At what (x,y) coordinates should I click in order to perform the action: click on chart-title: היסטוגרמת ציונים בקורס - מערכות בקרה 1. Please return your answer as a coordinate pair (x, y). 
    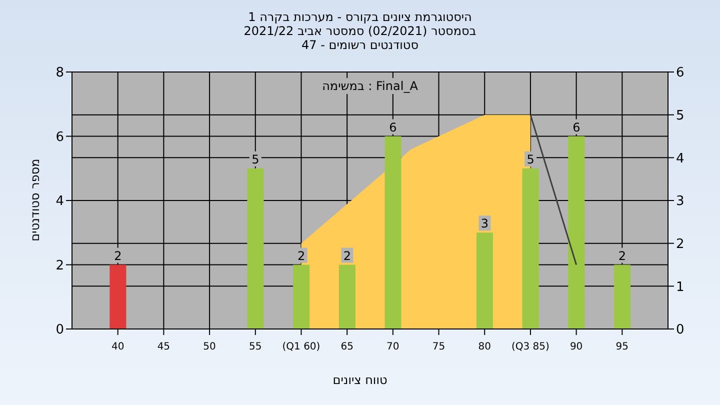
    Looking at the image, I should click on (360, 17).